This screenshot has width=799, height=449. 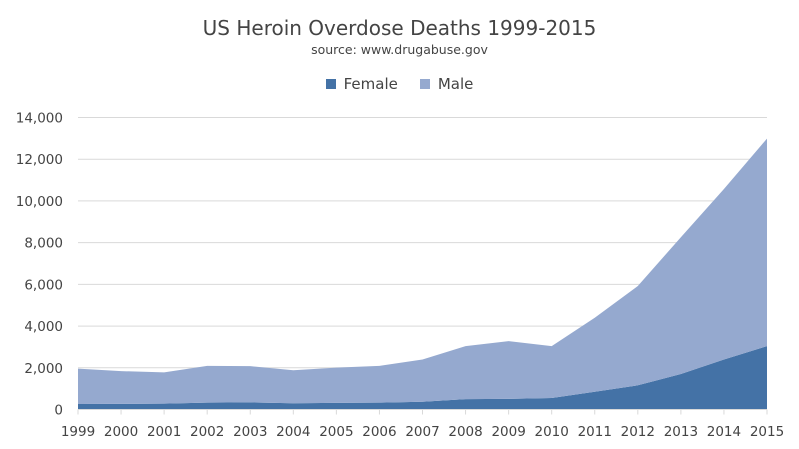 What do you see at coordinates (39, 202) in the screenshot?
I see `y-tick-label: 10,000` at bounding box center [39, 202].